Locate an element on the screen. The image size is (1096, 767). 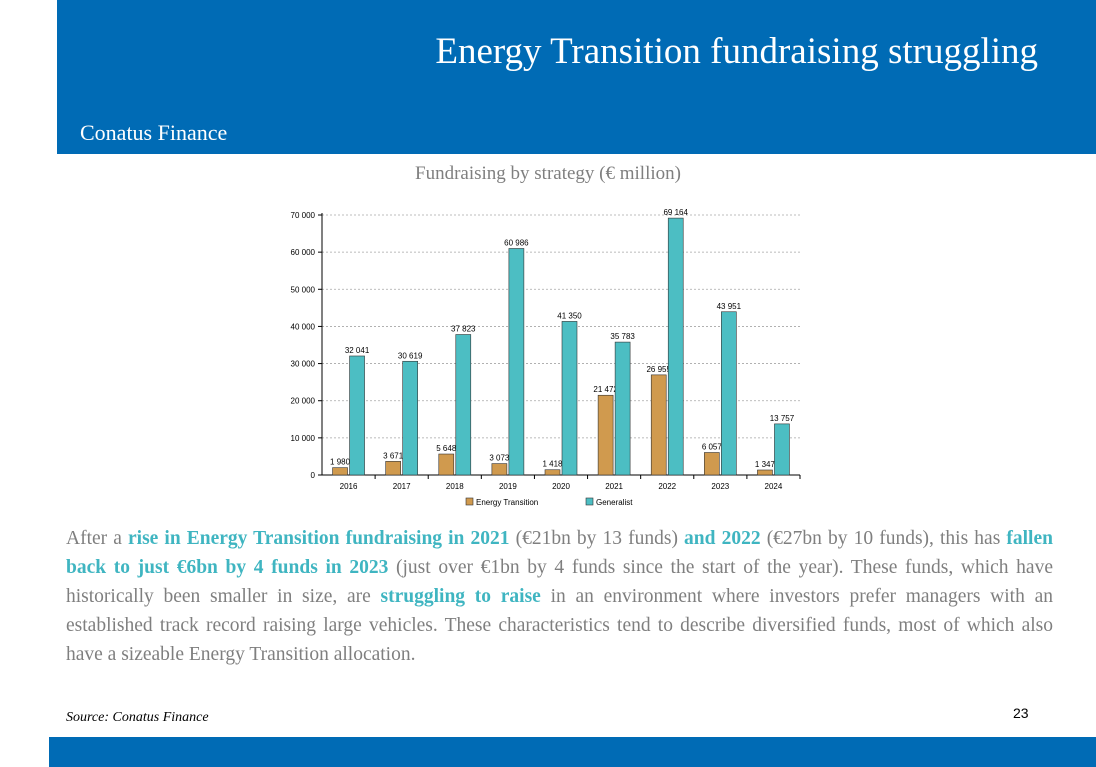
y-tick-label: 30 000 is located at coordinates (303, 364).